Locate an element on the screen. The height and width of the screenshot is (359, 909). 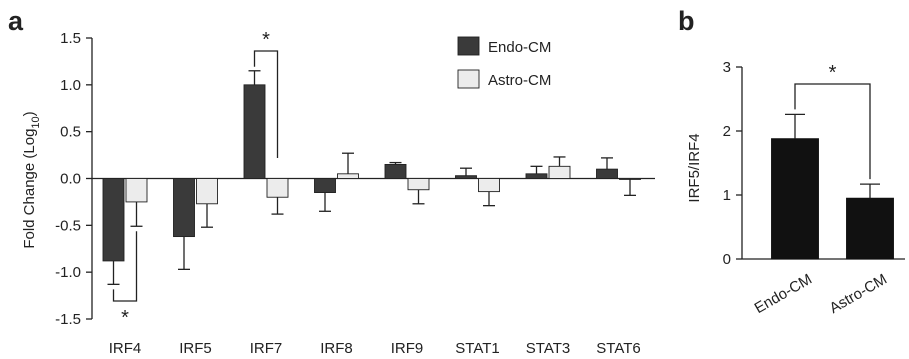
panel-a-bar-astro-cm-irf9 is located at coordinates (418, 184).